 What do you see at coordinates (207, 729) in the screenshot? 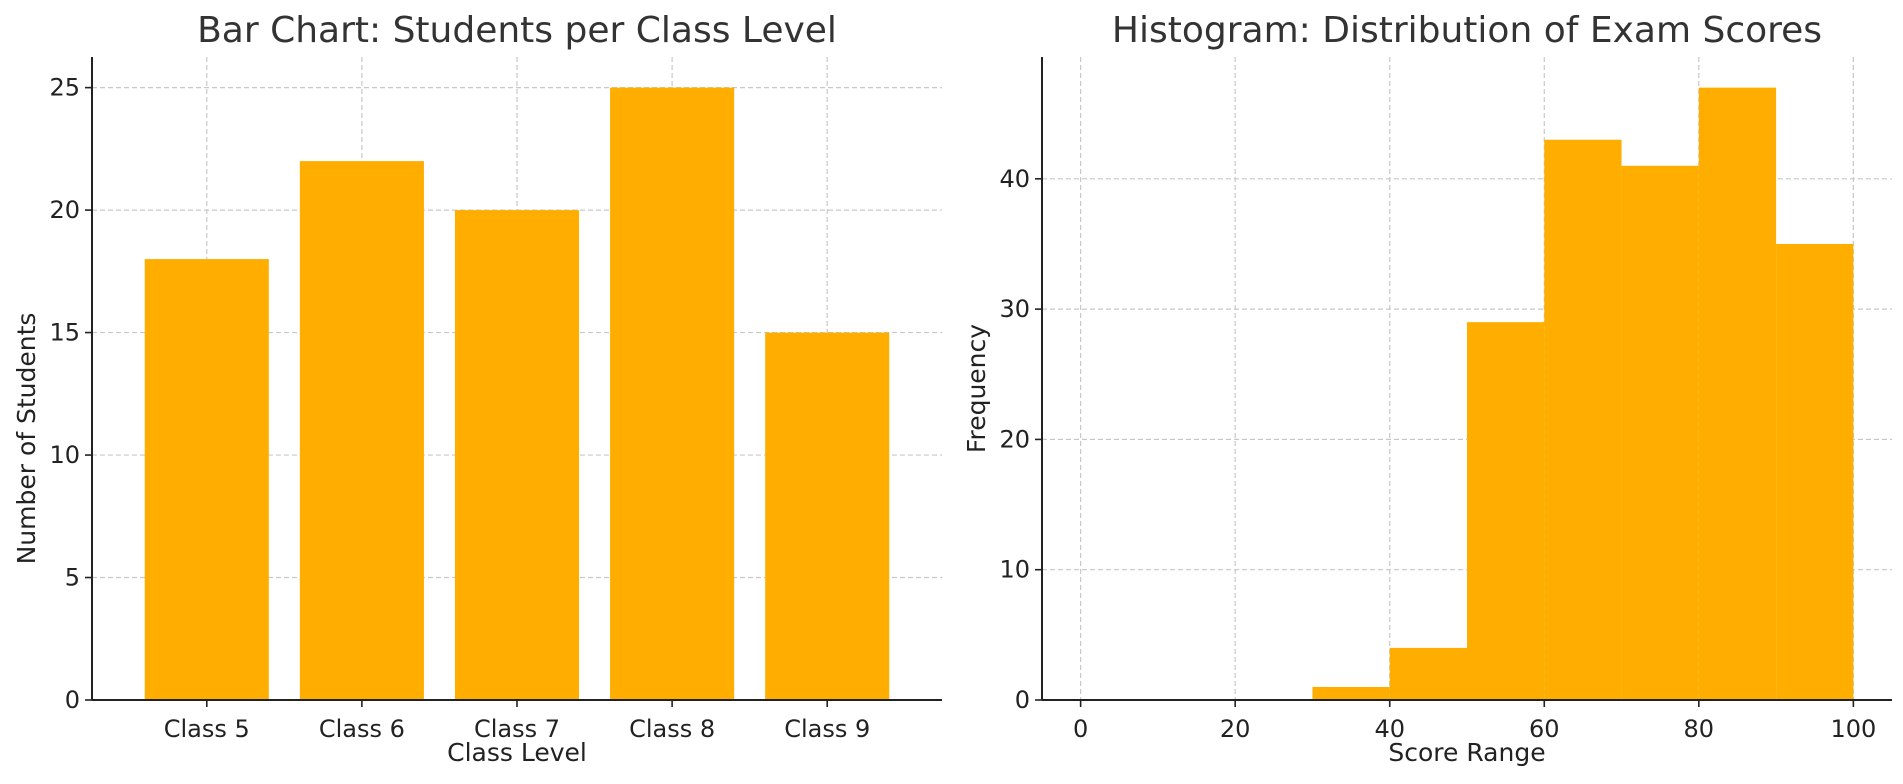
I see `x-tick-label: Class 5` at bounding box center [207, 729].